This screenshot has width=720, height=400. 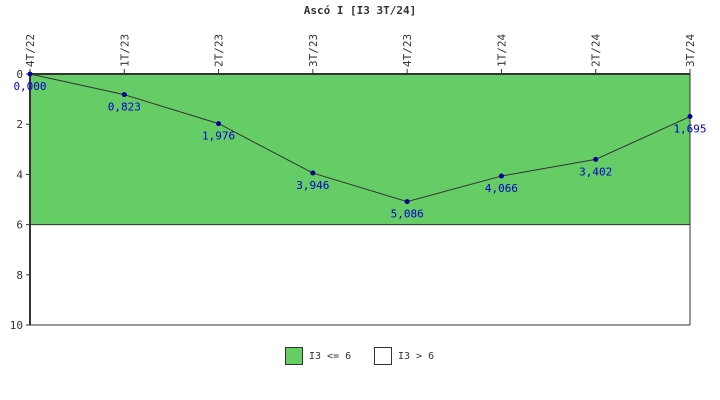 I want to click on data-label: 3,946, so click(x=312, y=185).